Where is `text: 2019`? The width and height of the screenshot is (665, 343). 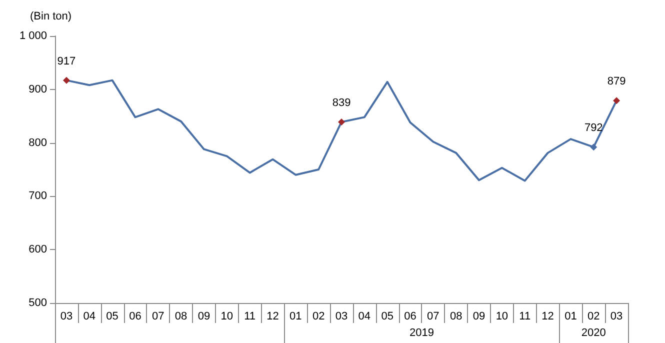 text: 2019 is located at coordinates (421, 333).